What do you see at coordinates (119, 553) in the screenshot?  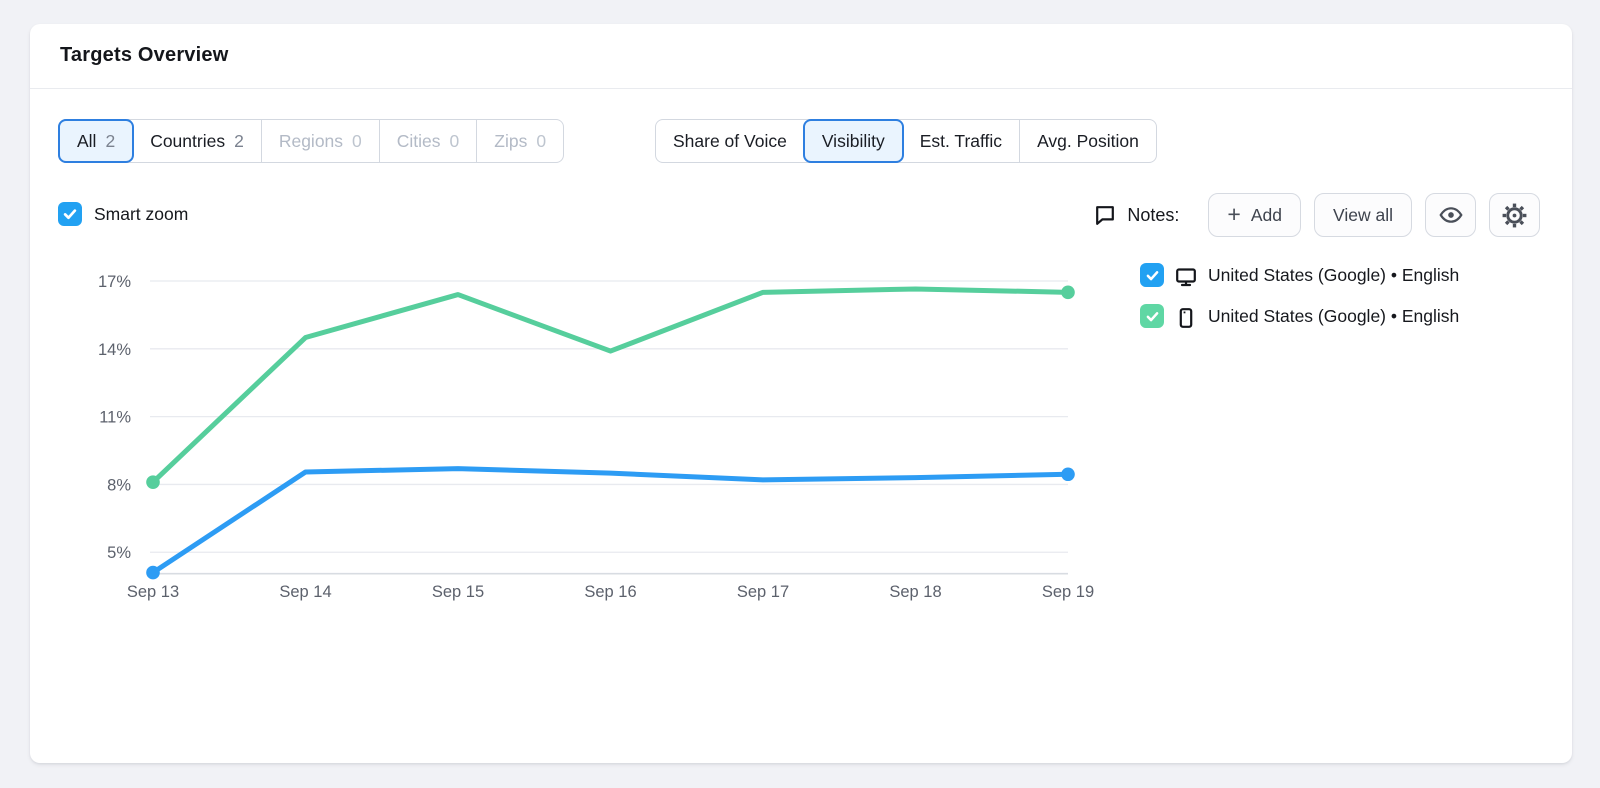 I see `y-tick-label: 5%` at bounding box center [119, 553].